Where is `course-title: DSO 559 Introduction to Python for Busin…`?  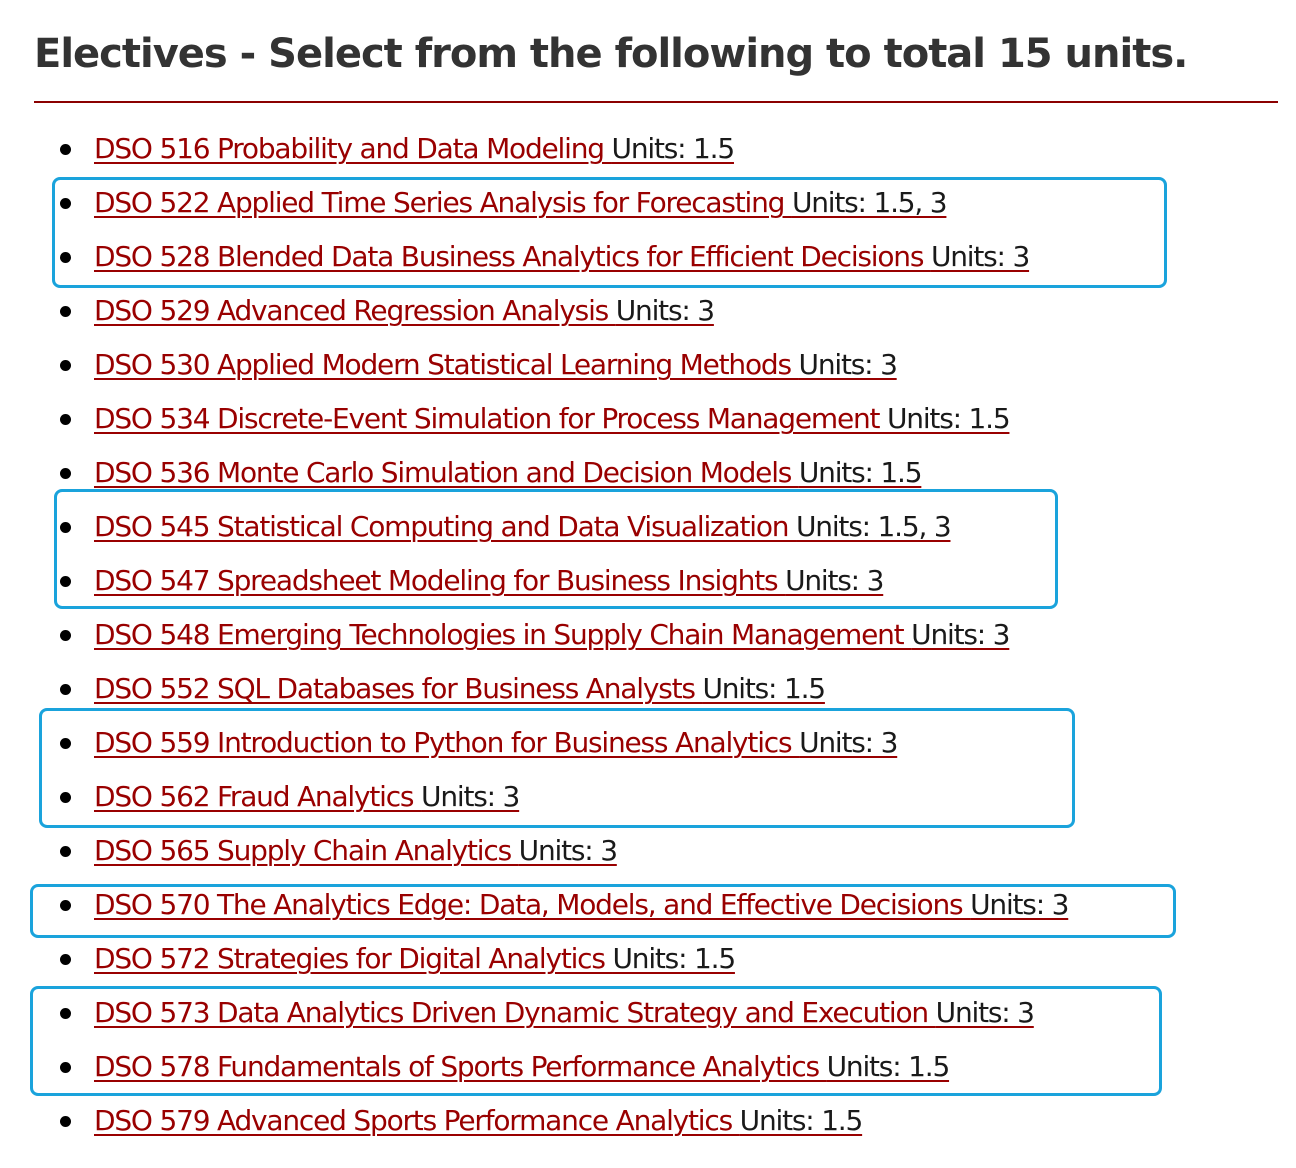
course-title: DSO 559 Introduction to Python for Busin… is located at coordinates (447, 742).